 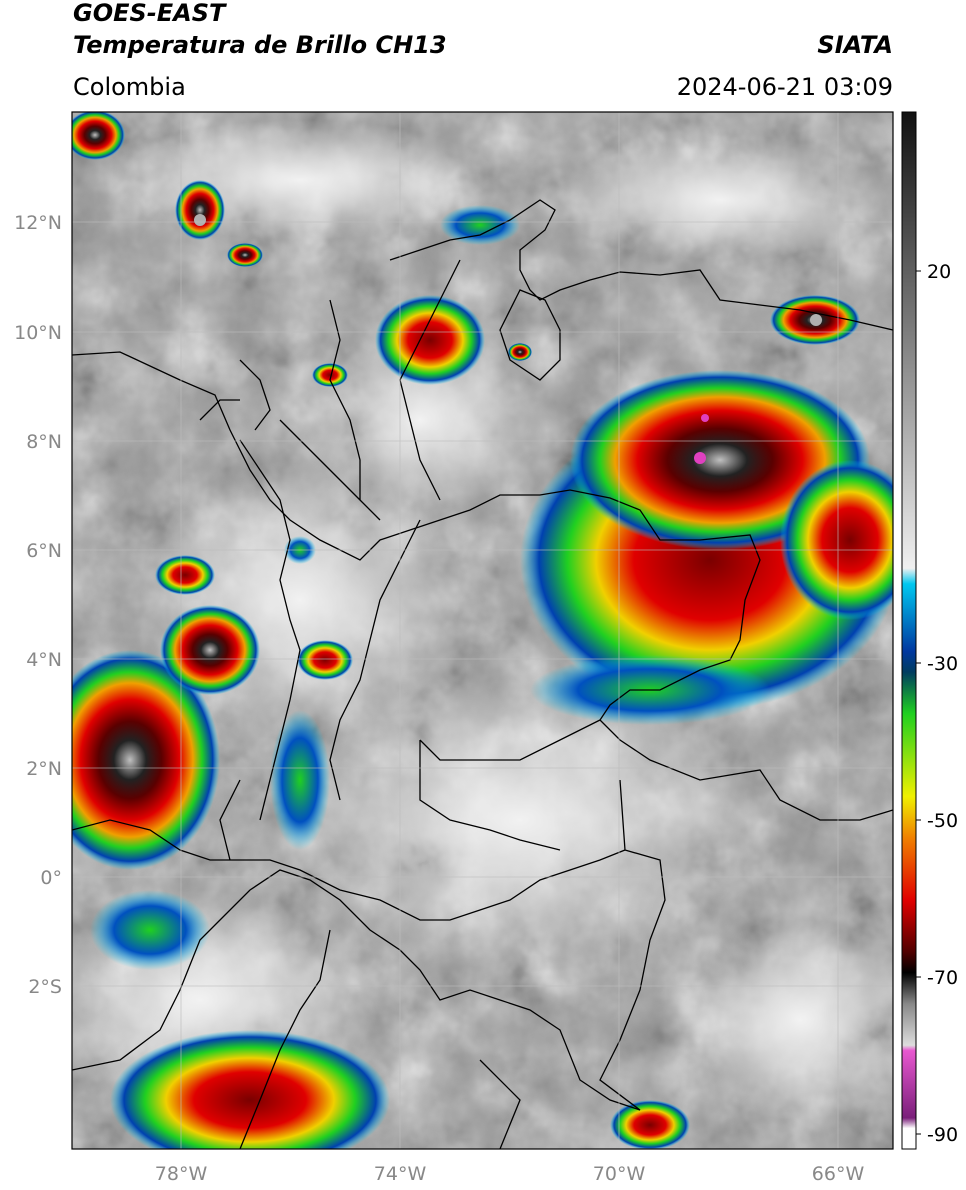 I want to click on colorbar-label: 20, so click(x=939, y=272).